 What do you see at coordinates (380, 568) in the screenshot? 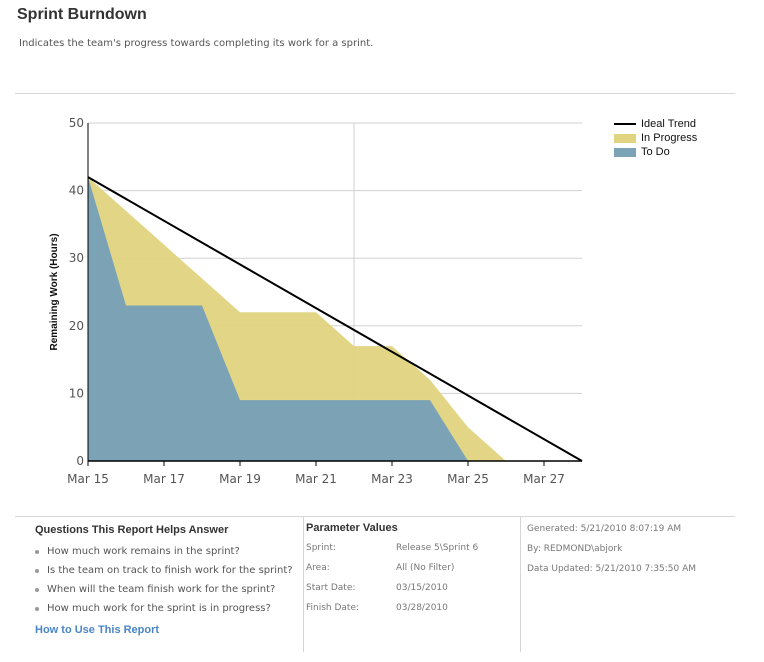
I see `param-row: Area: All (No Filter)` at bounding box center [380, 568].